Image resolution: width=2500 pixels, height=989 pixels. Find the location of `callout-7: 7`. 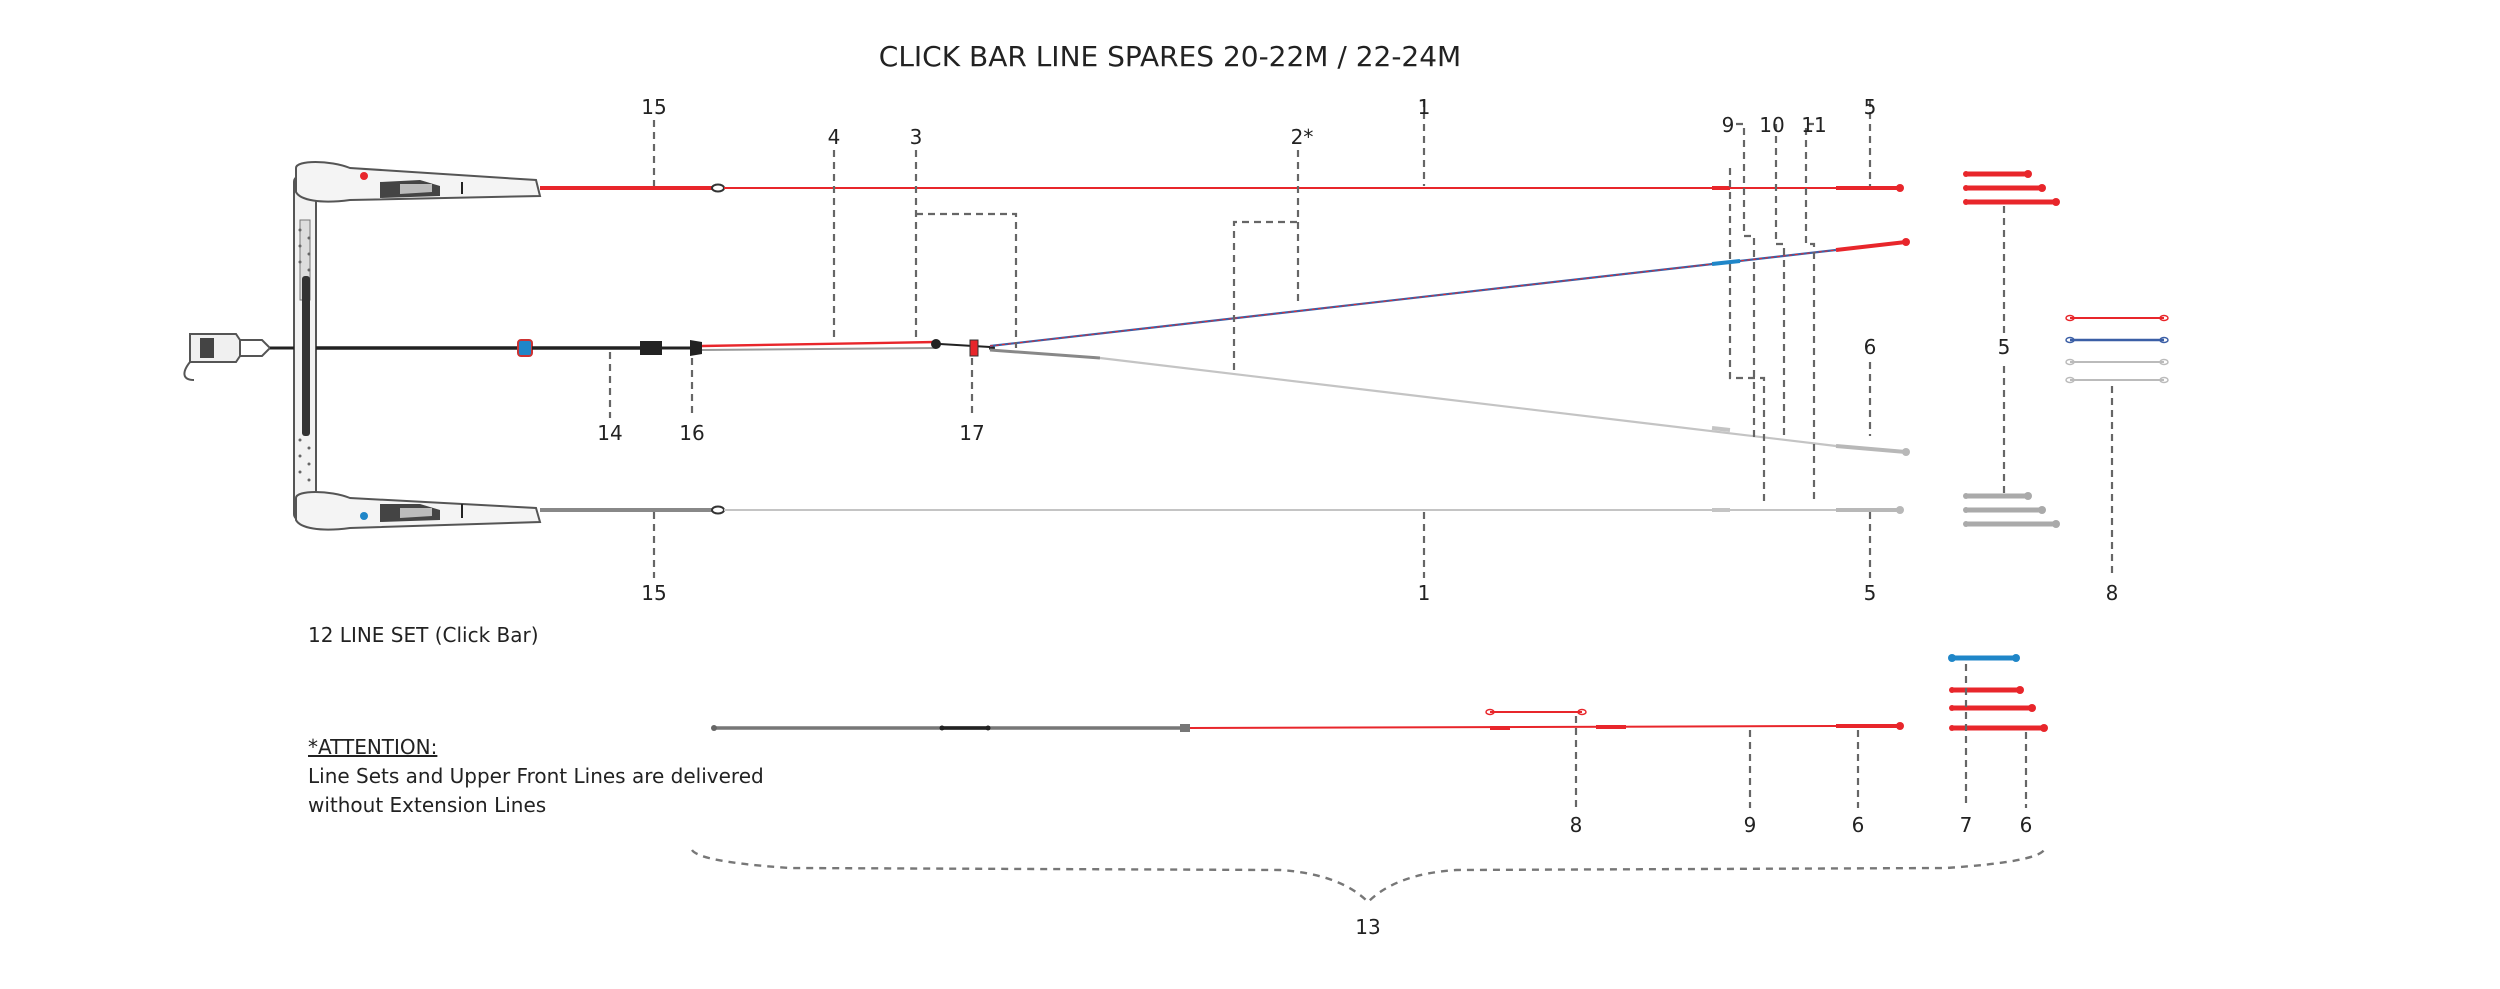

callout-7: 7 is located at coordinates (1966, 825).